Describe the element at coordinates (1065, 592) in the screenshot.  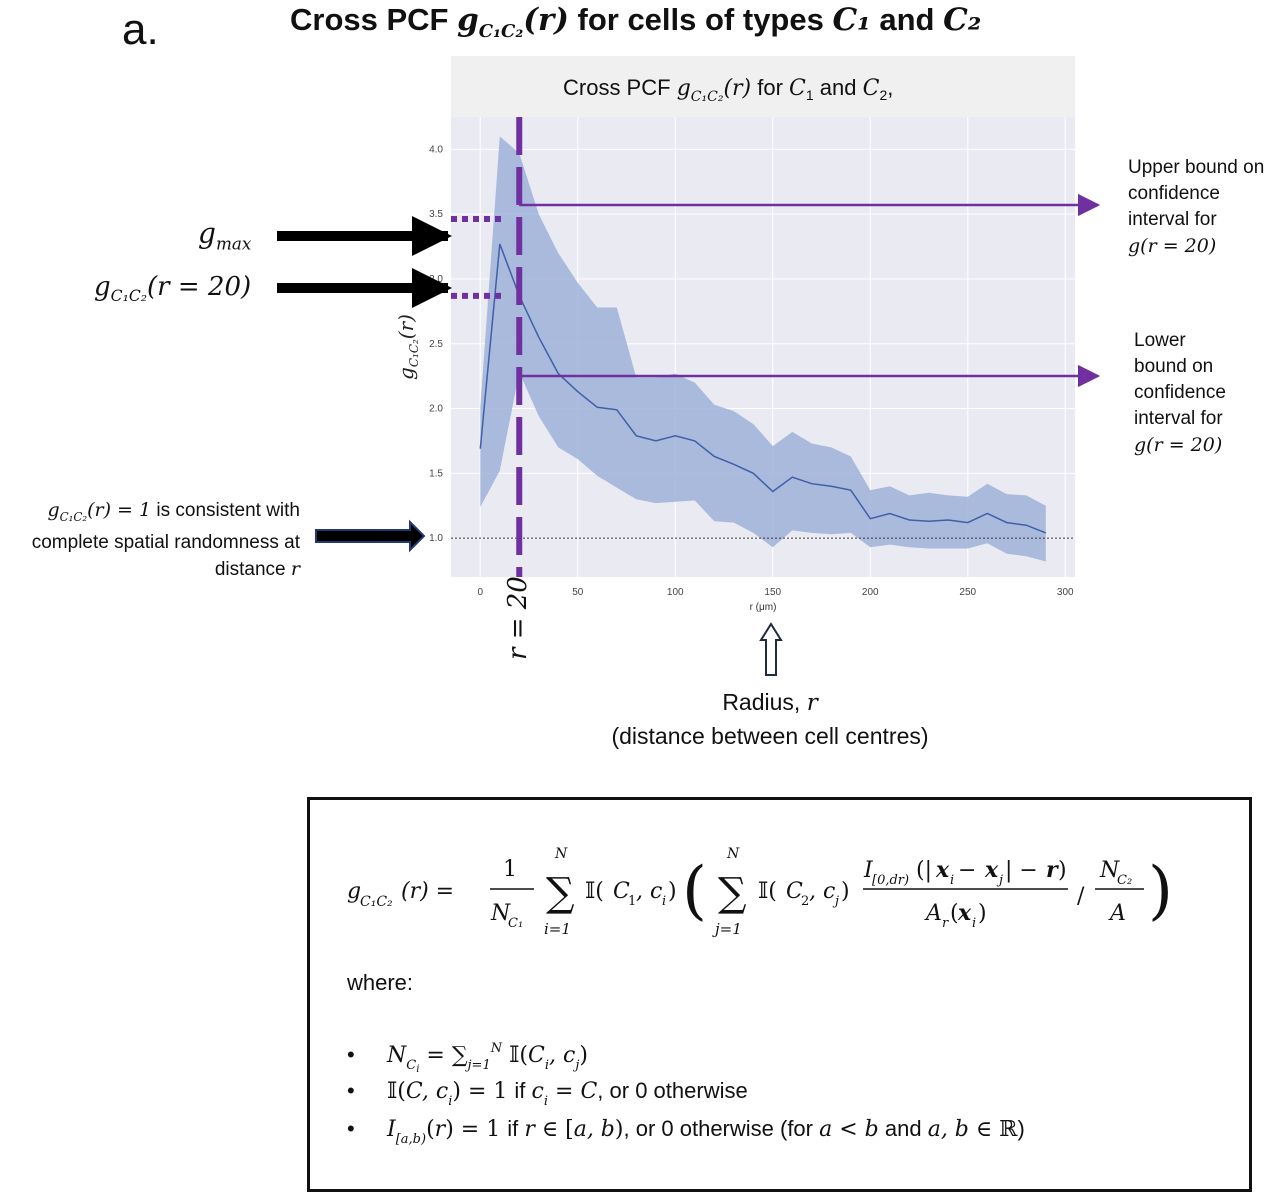
I see `x-tick-label: 300` at that location.